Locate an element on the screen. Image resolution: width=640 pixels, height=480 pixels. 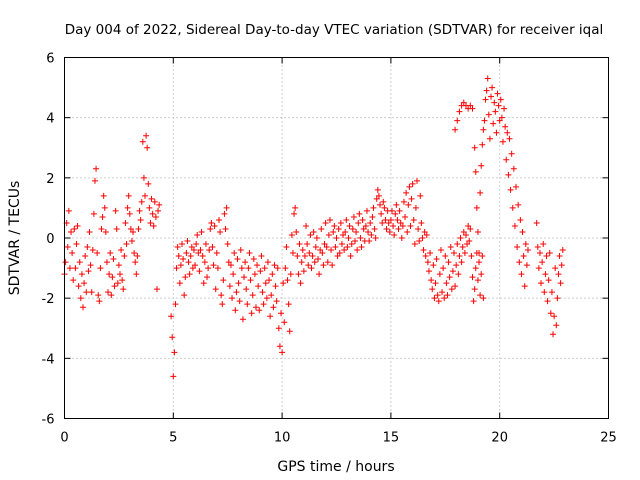
y-axis-label: SDTVAR / TECUs is located at coordinates (15, 238).